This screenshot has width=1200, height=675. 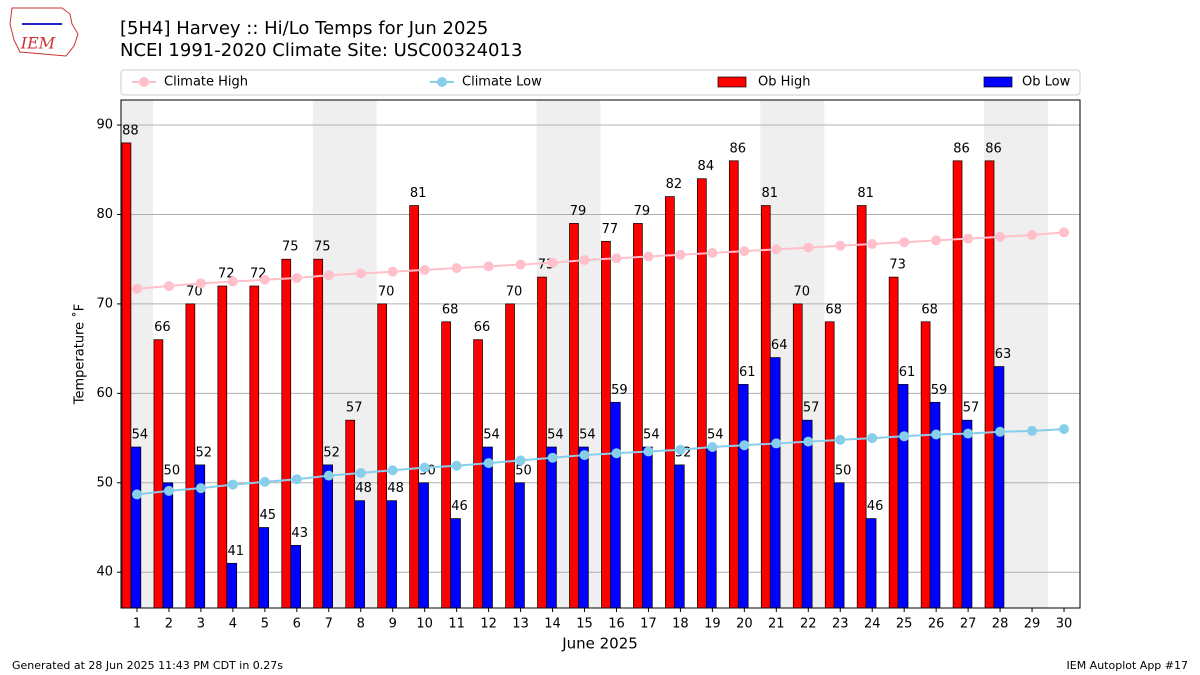 What do you see at coordinates (776, 624) in the screenshot?
I see `x-tick-label: 21` at bounding box center [776, 624].